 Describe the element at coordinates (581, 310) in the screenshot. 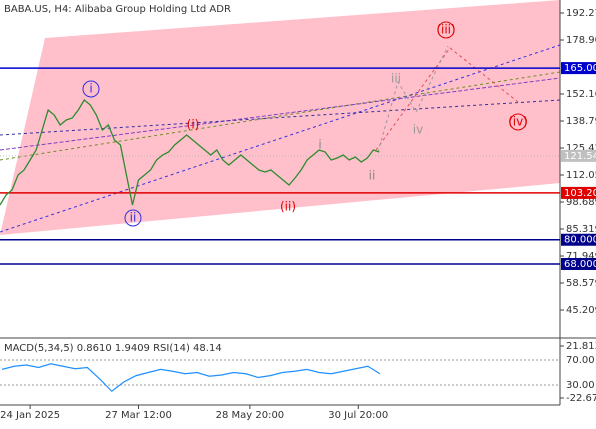

I see `y-tick-label: 45.209` at that location.